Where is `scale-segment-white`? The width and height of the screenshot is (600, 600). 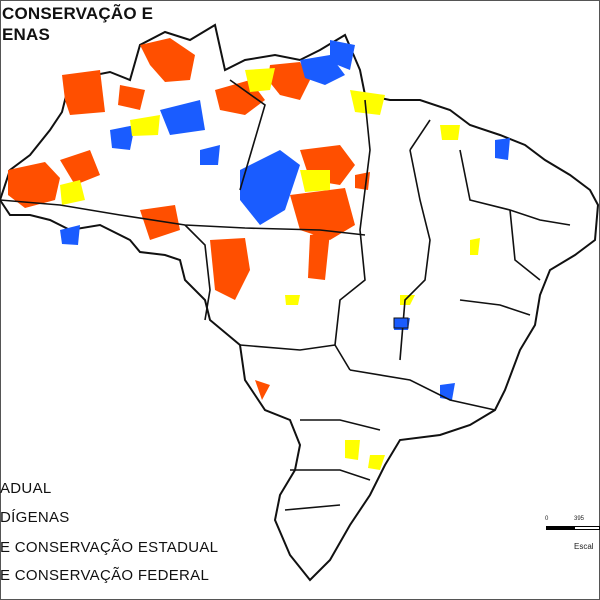
scale-segment-white is located at coordinates (587, 528).